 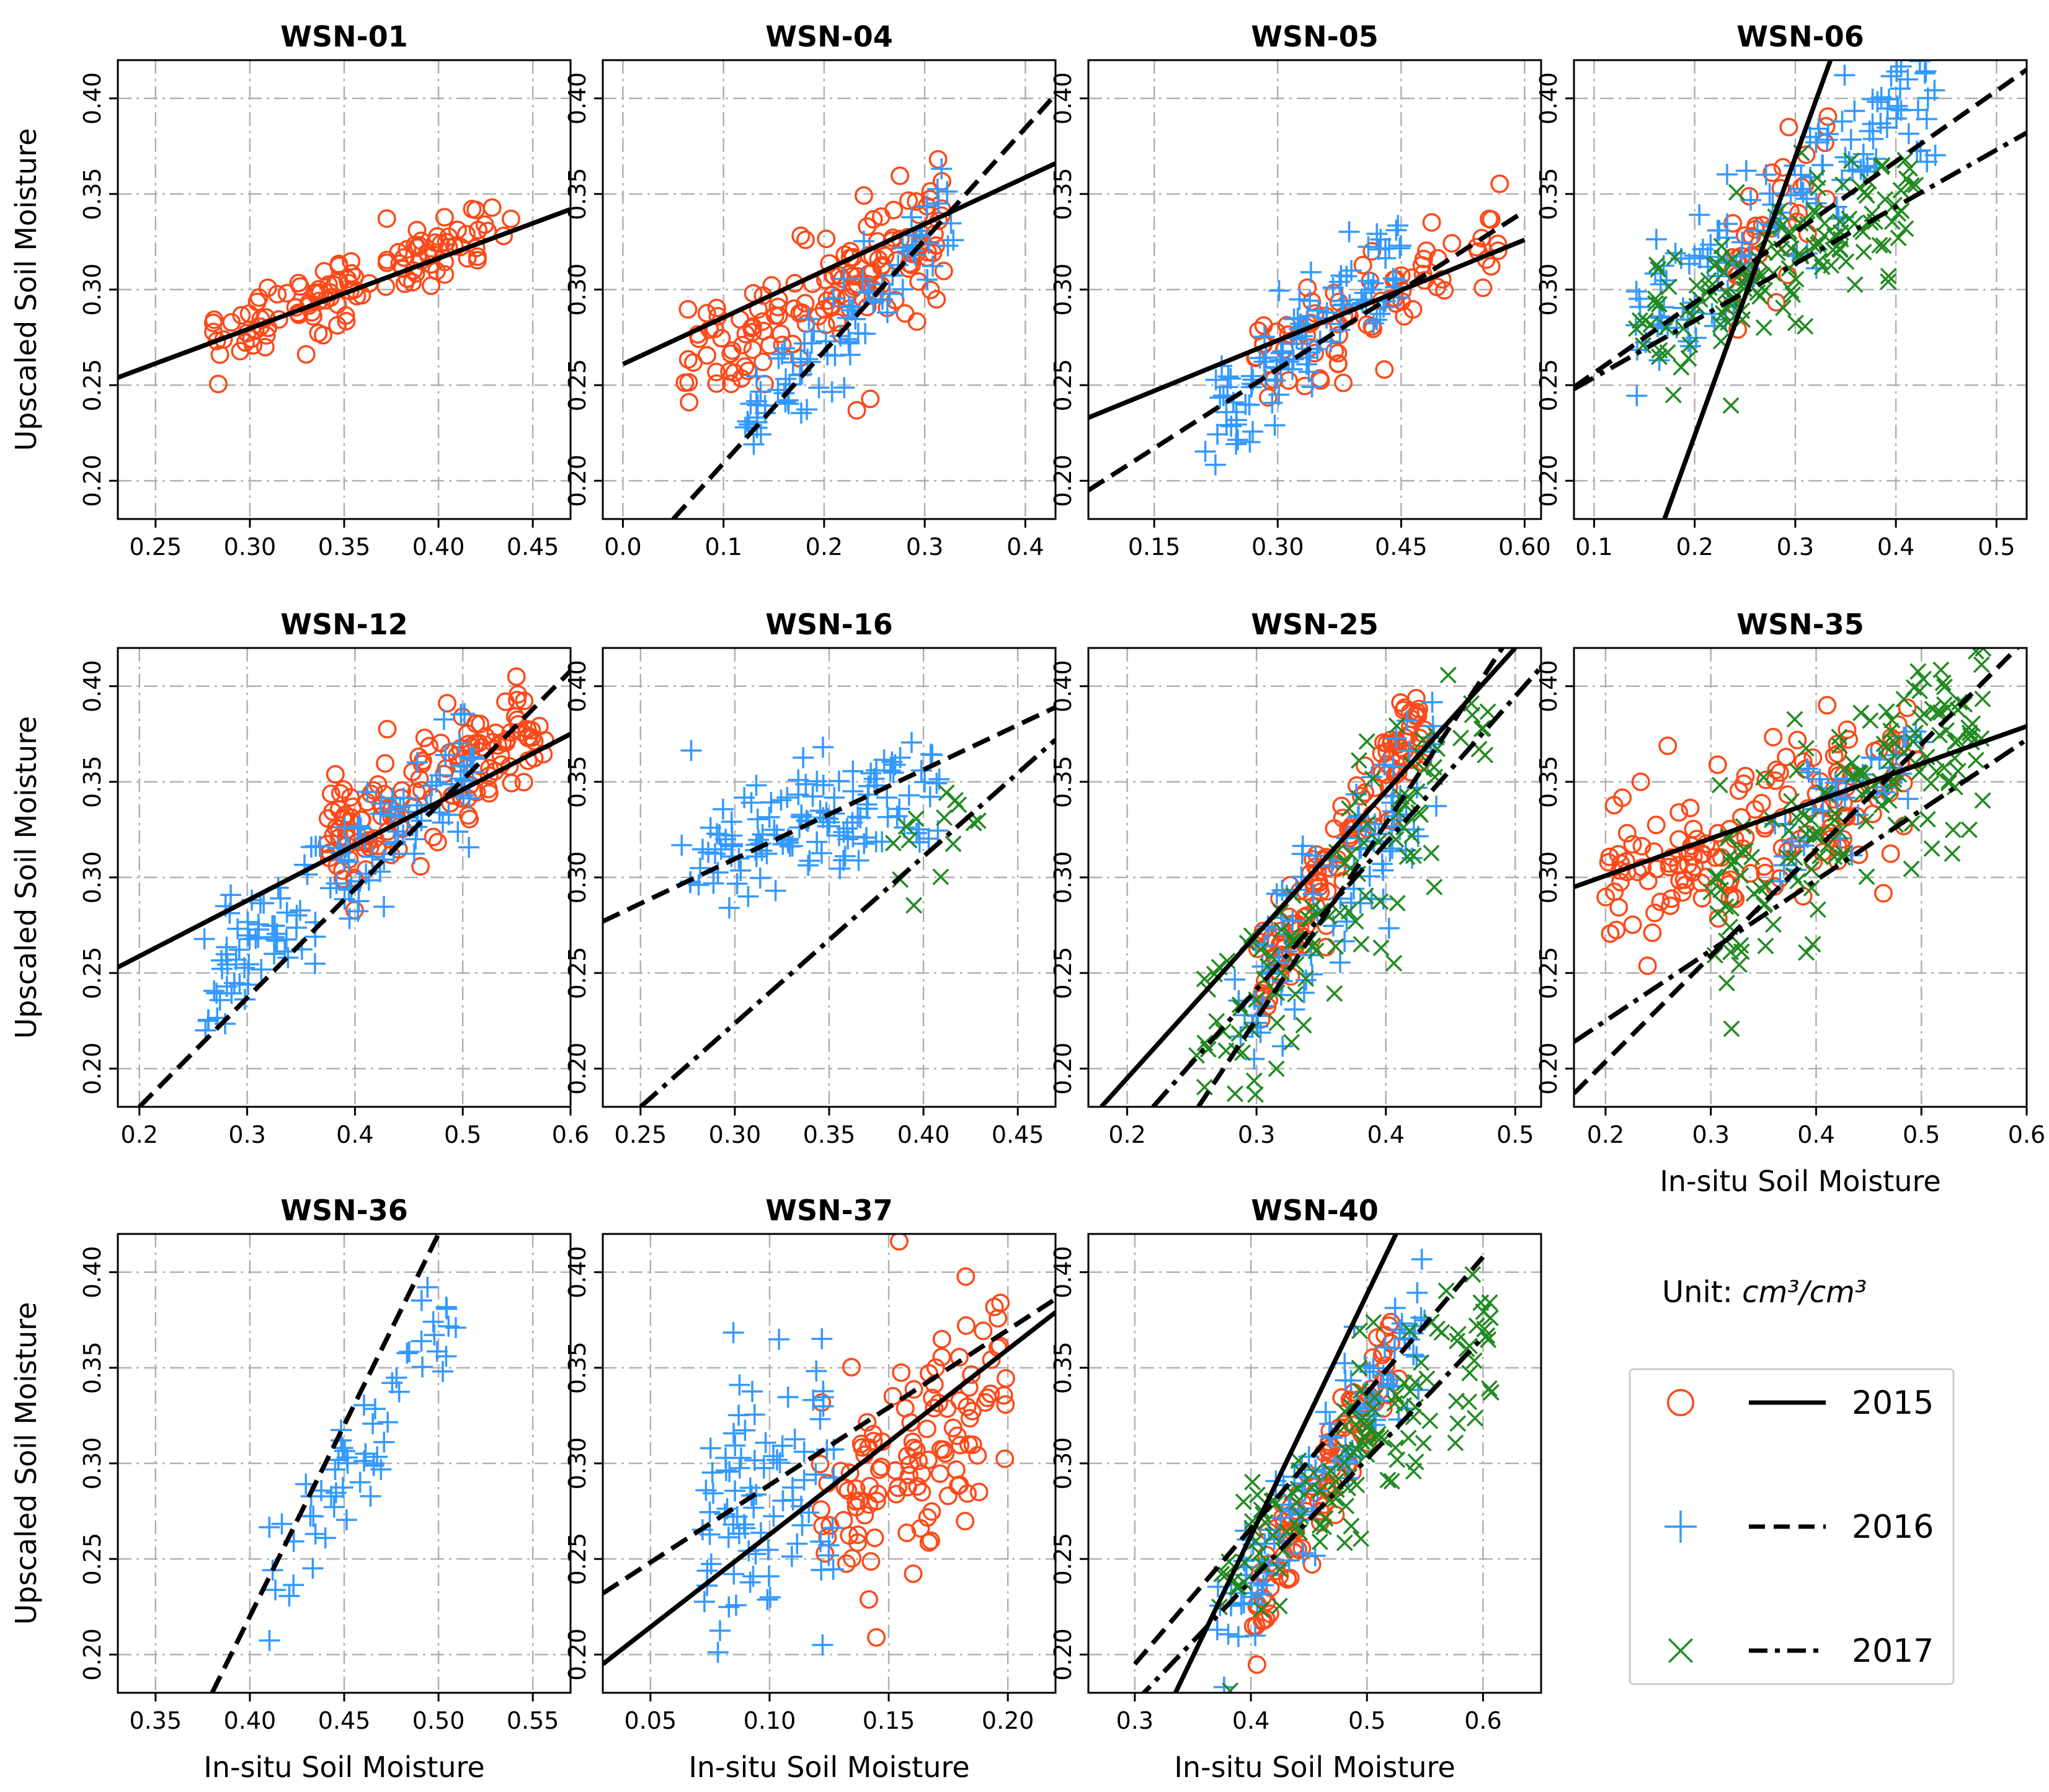 I want to click on x-tick-label: 0.40, so click(x=923, y=1134).